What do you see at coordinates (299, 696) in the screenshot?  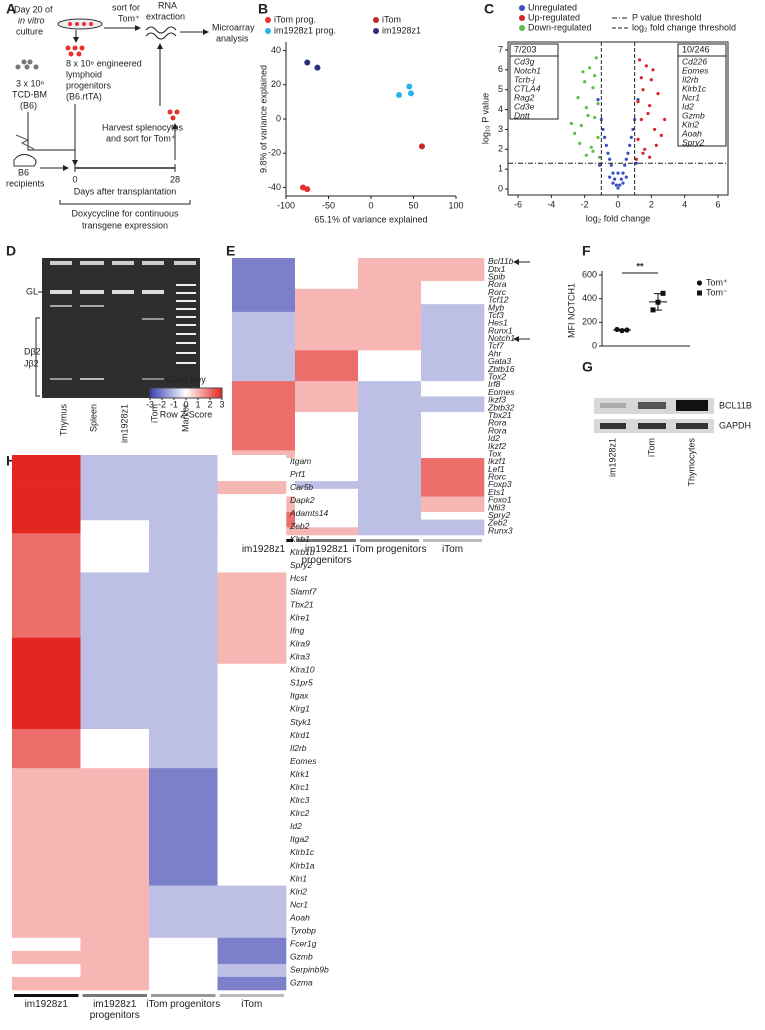 I see `gene-label: Itgax` at bounding box center [299, 696].